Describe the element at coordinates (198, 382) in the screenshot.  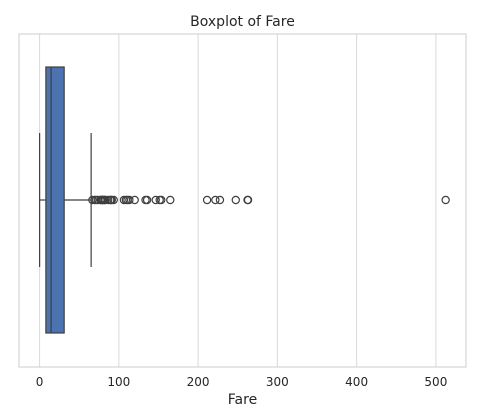
I see `x-tick-label: 200` at that location.